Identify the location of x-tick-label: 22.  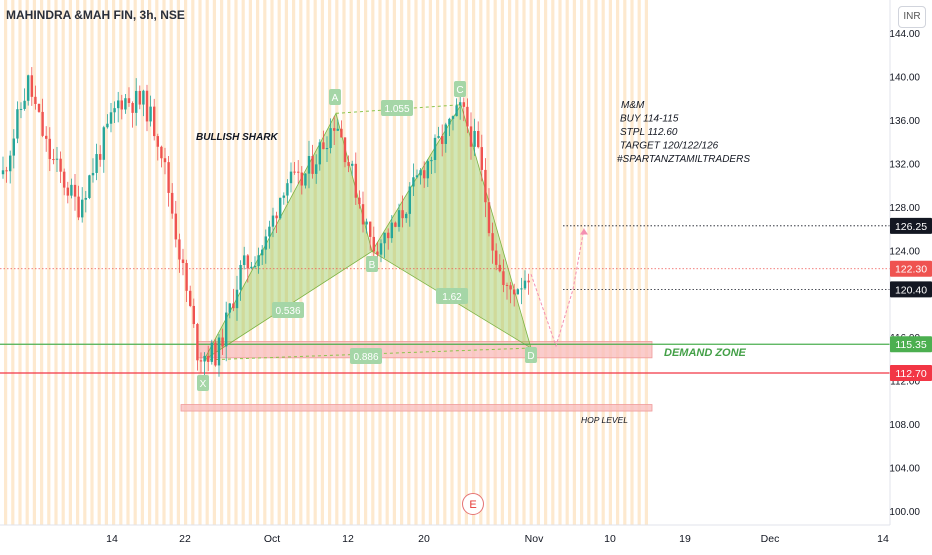
(185, 539).